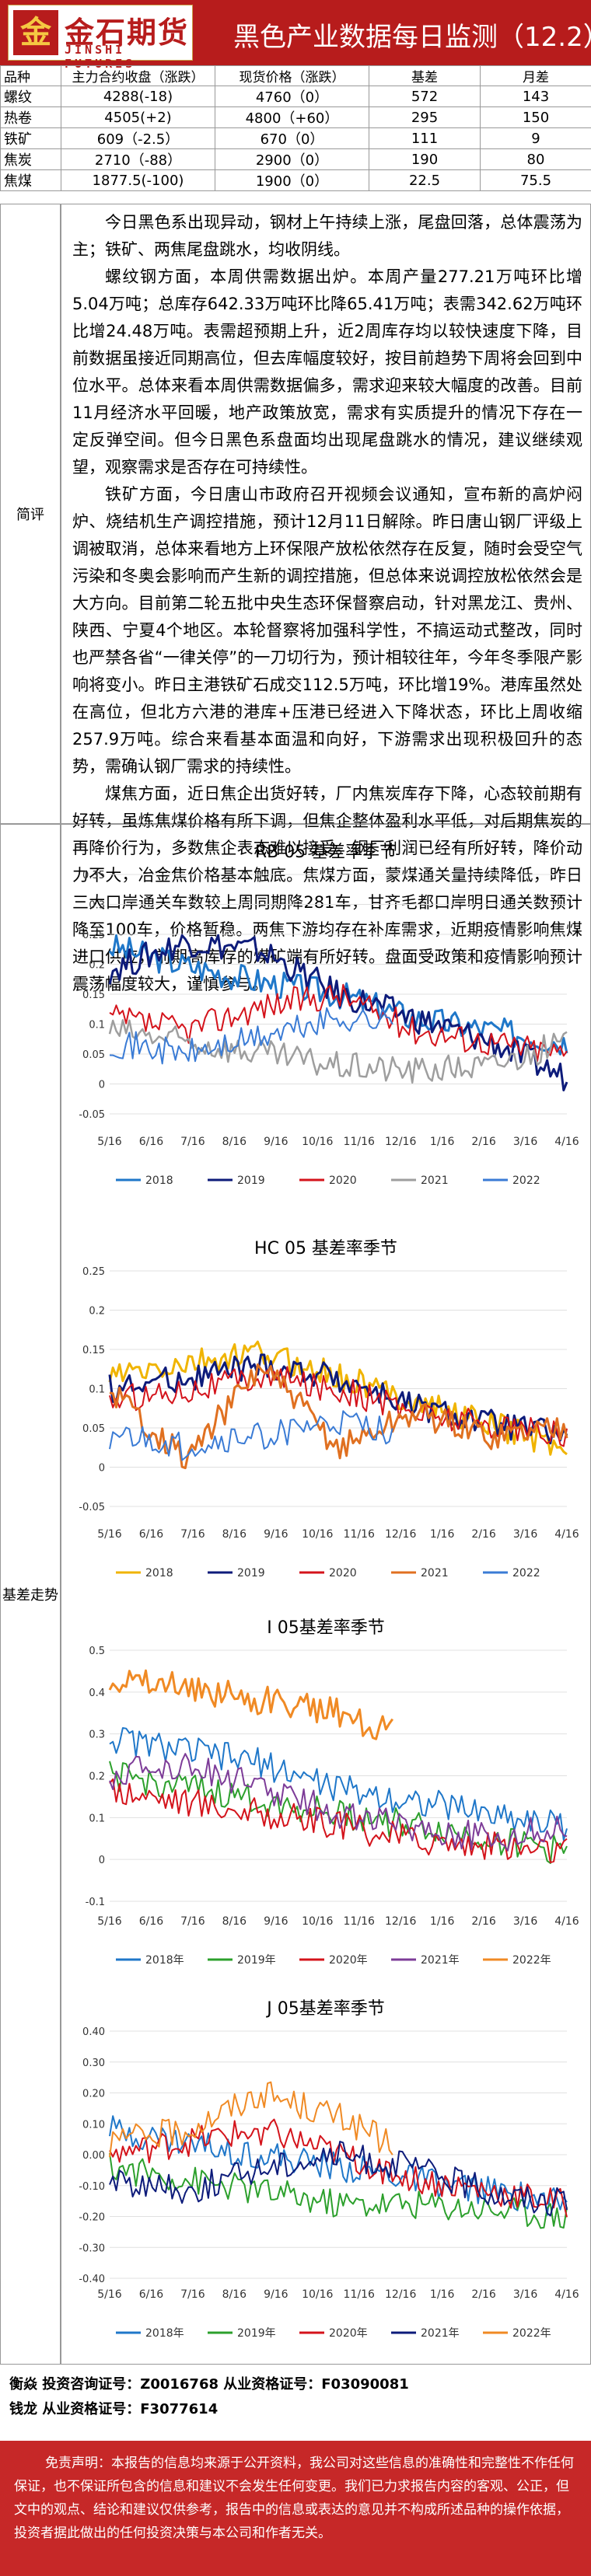  What do you see at coordinates (93, 2064) in the screenshot?
I see `y-tick-label: 0.30` at bounding box center [93, 2064].